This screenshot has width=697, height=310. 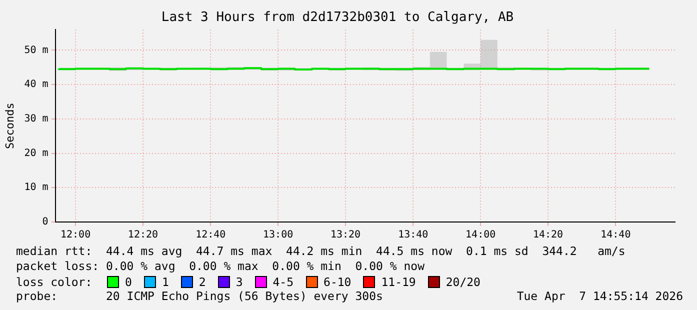 What do you see at coordinates (398, 281) in the screenshot?
I see `text: 11-19` at bounding box center [398, 281].